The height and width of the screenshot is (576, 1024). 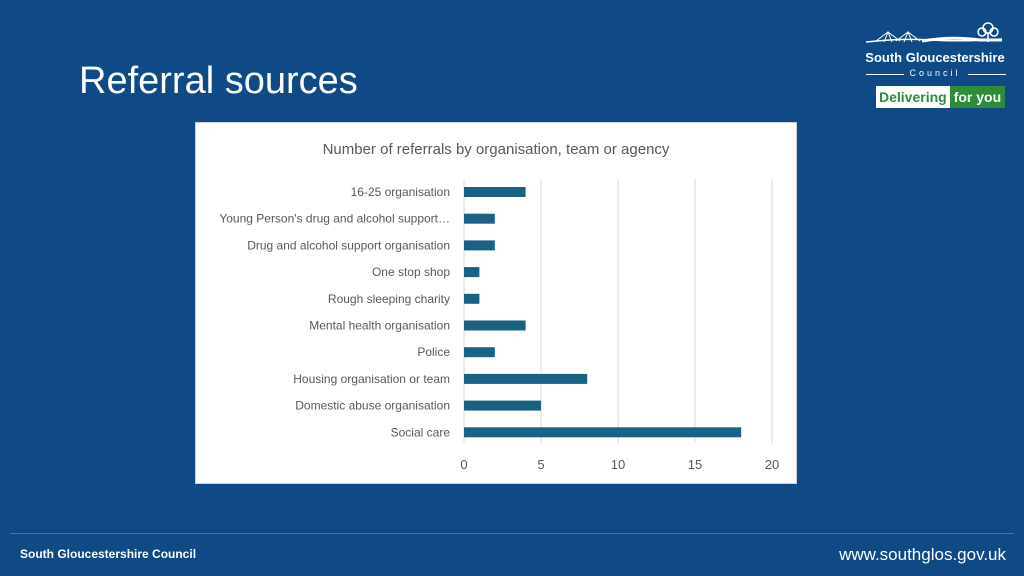 What do you see at coordinates (885, 74) in the screenshot?
I see `logo-divider-left` at bounding box center [885, 74].